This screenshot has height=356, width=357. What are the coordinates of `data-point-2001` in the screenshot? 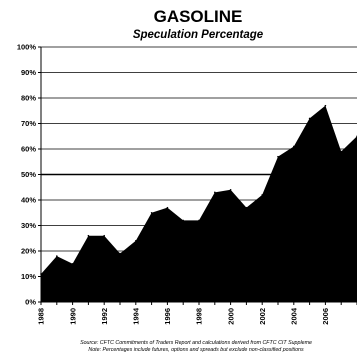 It's located at (246, 207).